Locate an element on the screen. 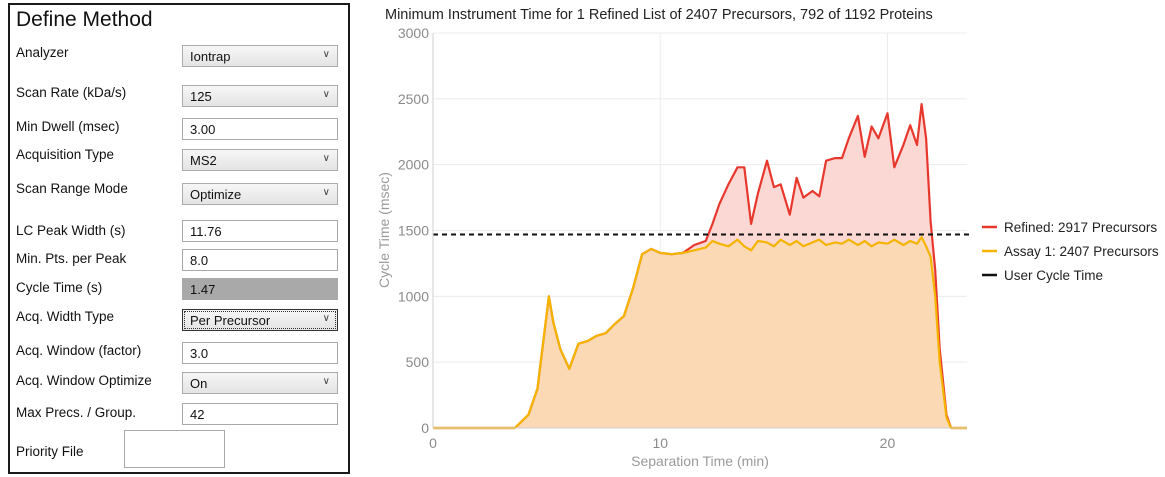 The height and width of the screenshot is (477, 1165). max-precs-input: 42 is located at coordinates (260, 414).